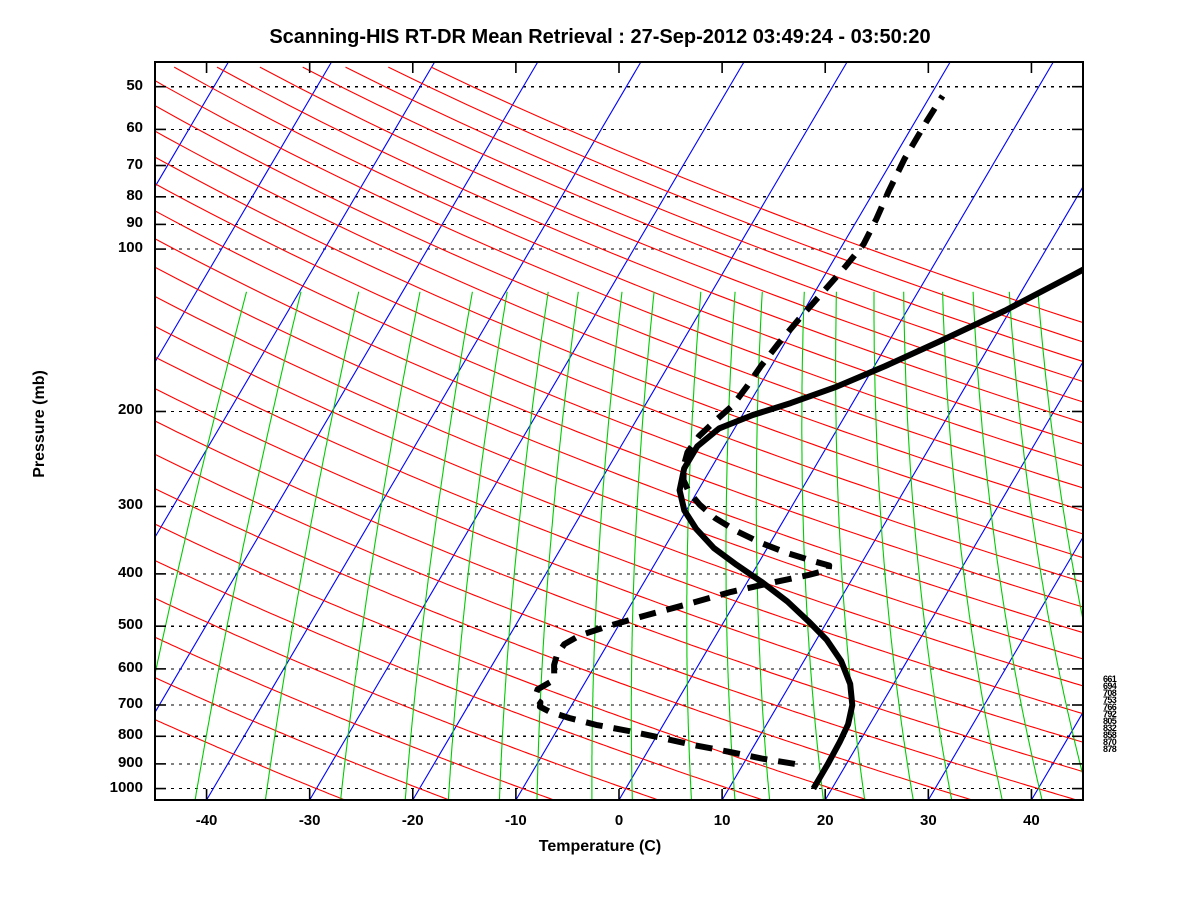 The image size is (1200, 900). Describe the element at coordinates (130, 735) in the screenshot. I see `y-tick-label: 800` at that location.